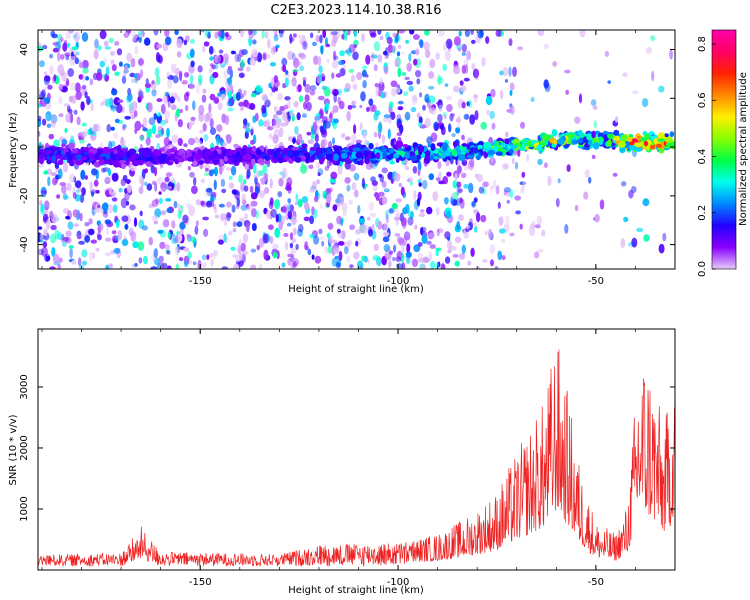 This screenshot has width=750, height=600. I want to click on snr-xtick-label: -100, so click(398, 582).